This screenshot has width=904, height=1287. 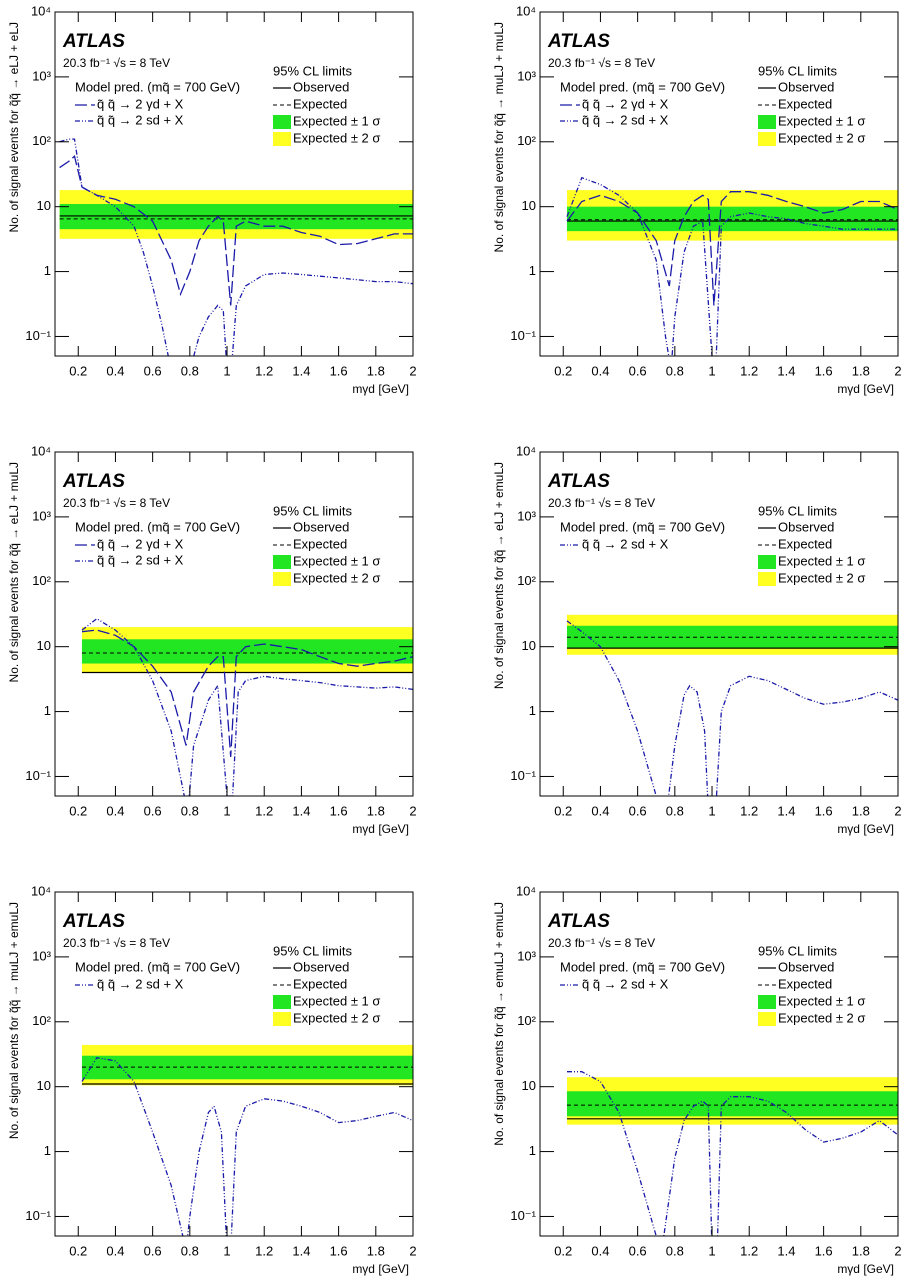 What do you see at coordinates (41, 580) in the screenshot?
I see `y-tick-label: 10²` at bounding box center [41, 580].